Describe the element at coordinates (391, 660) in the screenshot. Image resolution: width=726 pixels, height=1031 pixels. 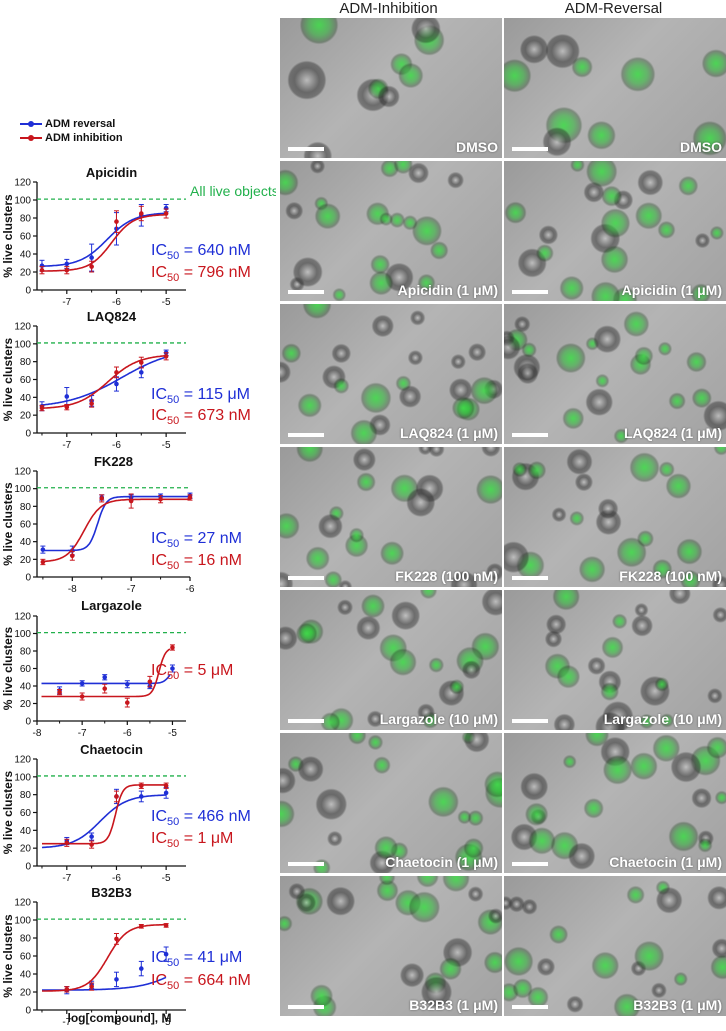
I see `micrograph-inhibition: Largazole (10 μM)` at that location.